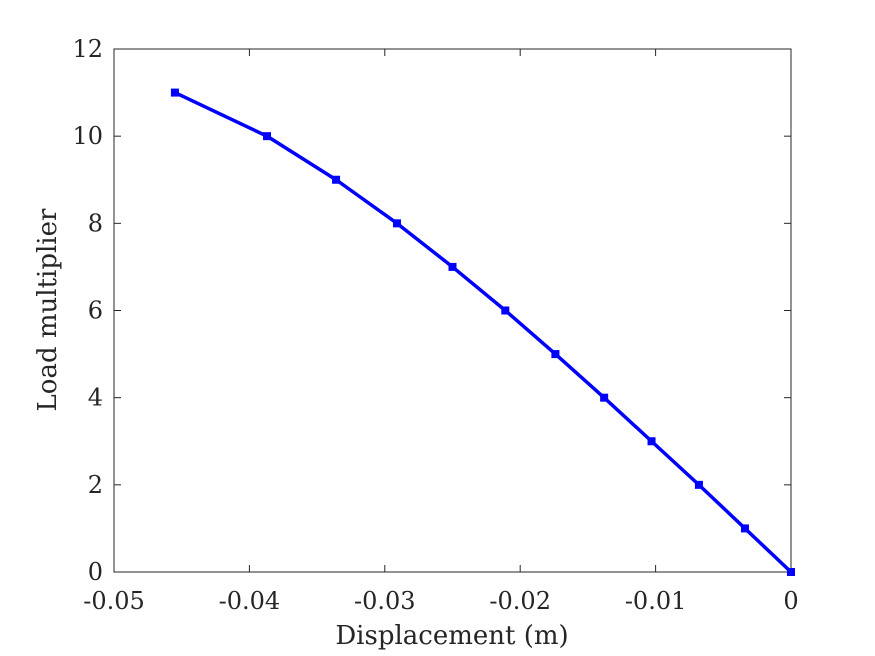  Describe the element at coordinates (48, 309) in the screenshot. I see `y-axis-label: Load multiplier` at that location.